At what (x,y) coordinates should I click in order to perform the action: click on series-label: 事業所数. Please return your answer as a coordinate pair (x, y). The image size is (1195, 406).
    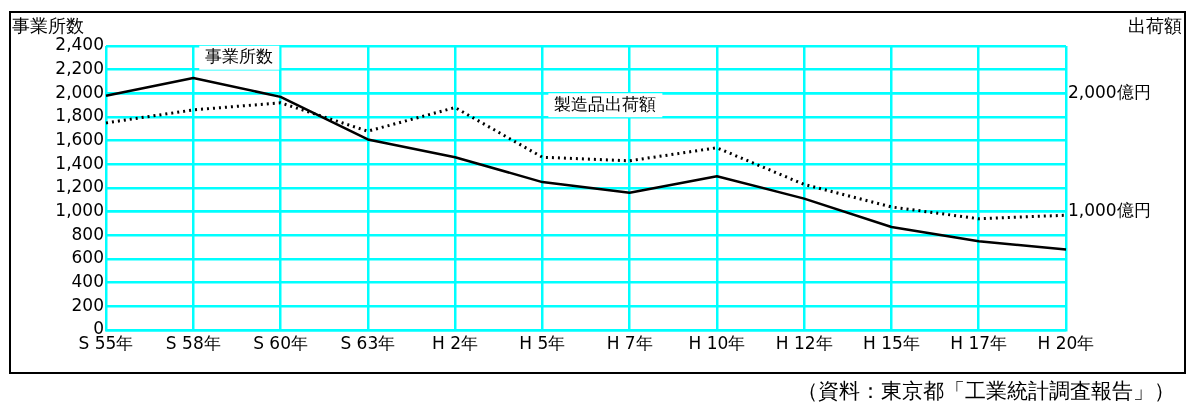
    Looking at the image, I should click on (239, 56).